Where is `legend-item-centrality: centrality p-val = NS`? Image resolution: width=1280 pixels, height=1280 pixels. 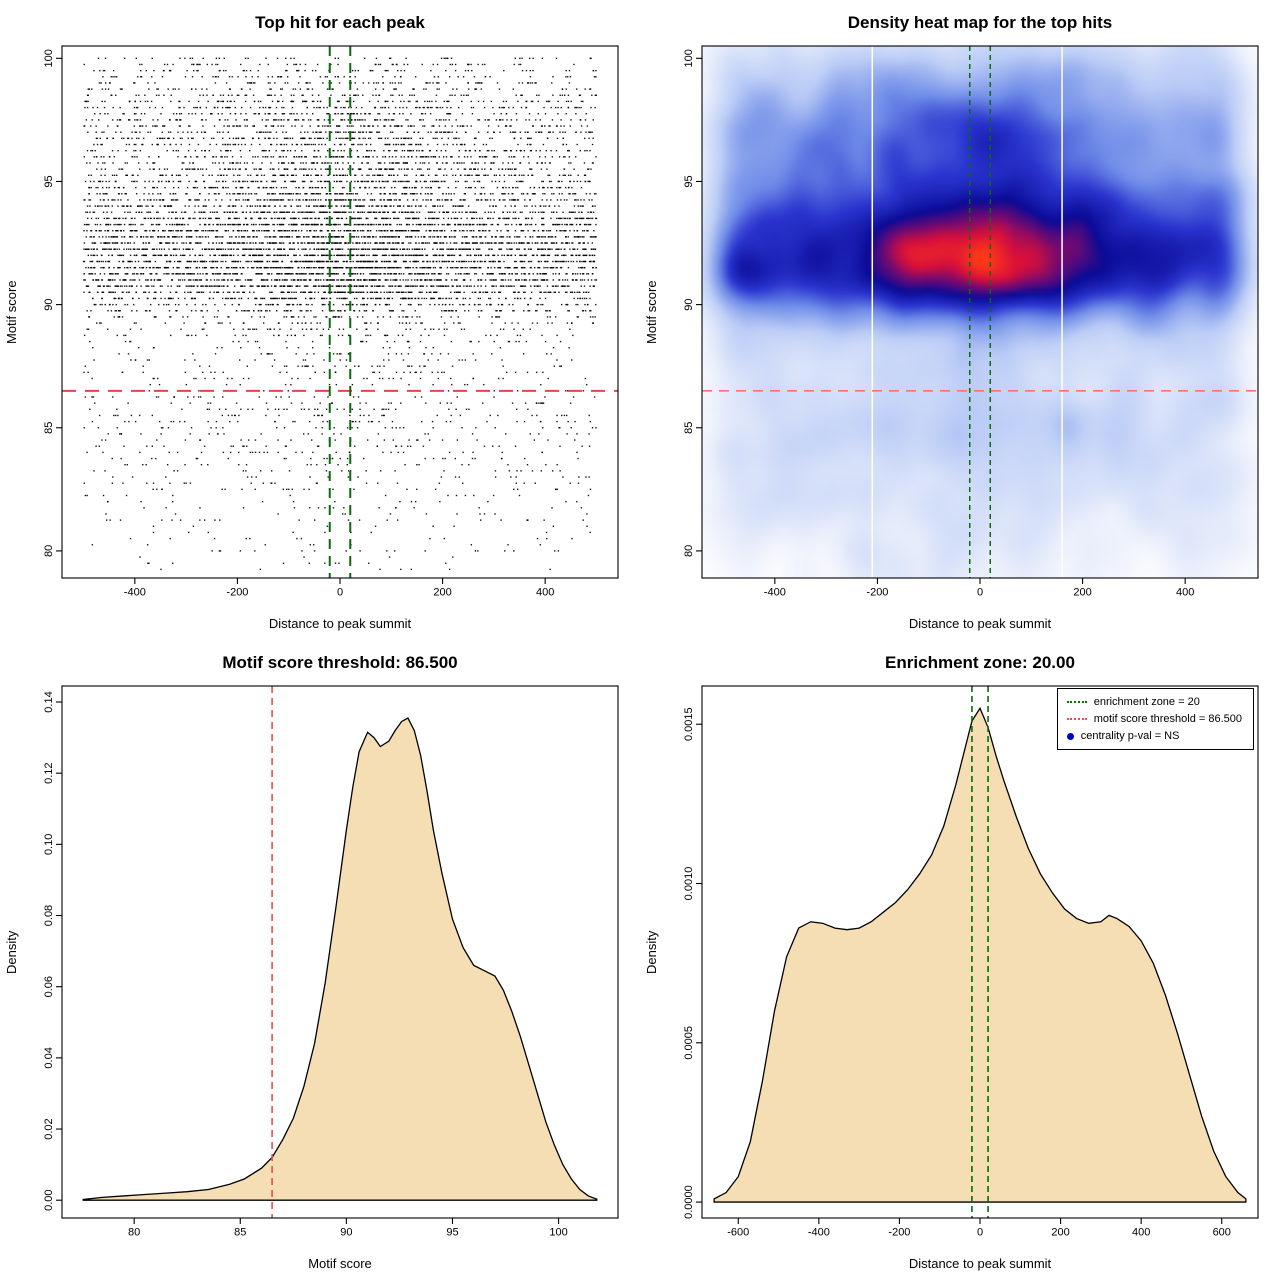 legend-item-centrality: centrality p-val = NS is located at coordinates (1154, 736).